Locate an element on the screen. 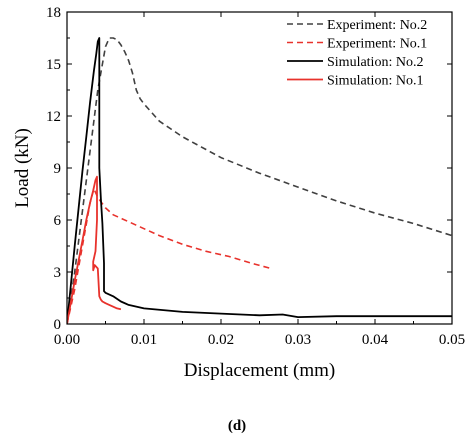 This screenshot has width=474, height=443. x-tick-label: 0.01 is located at coordinates (144, 340).